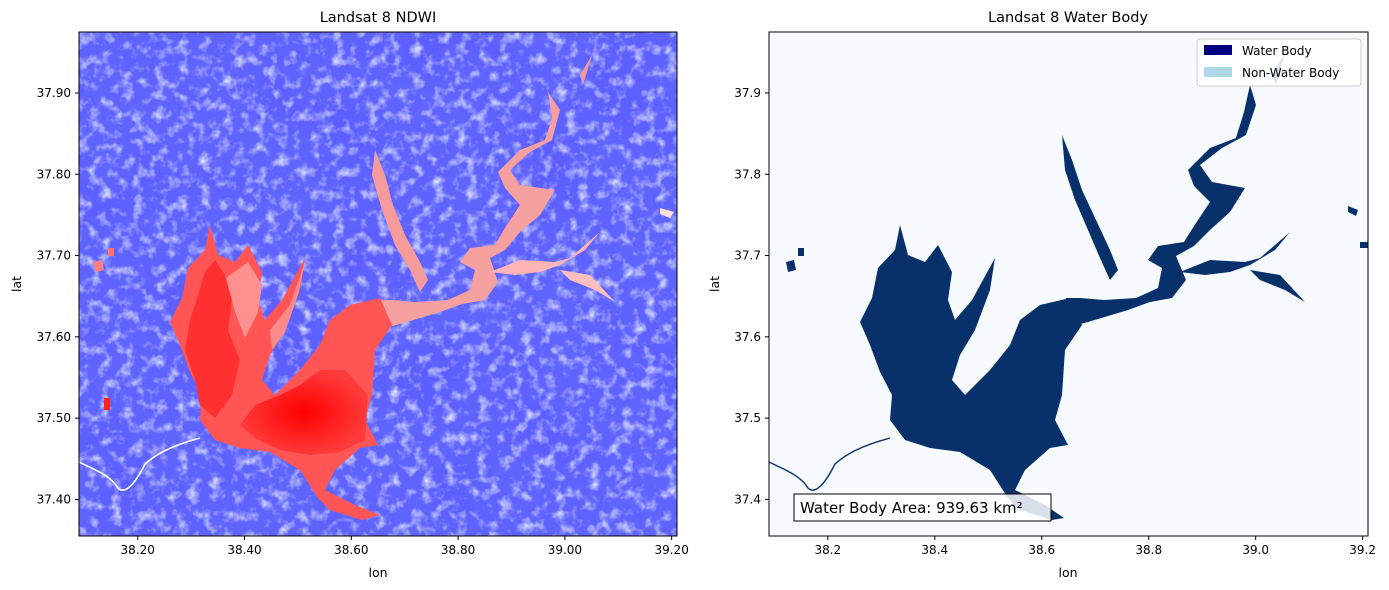  Describe the element at coordinates (671, 550) in the screenshot. I see `ndwi-x-tick-label: 39.20` at that location.